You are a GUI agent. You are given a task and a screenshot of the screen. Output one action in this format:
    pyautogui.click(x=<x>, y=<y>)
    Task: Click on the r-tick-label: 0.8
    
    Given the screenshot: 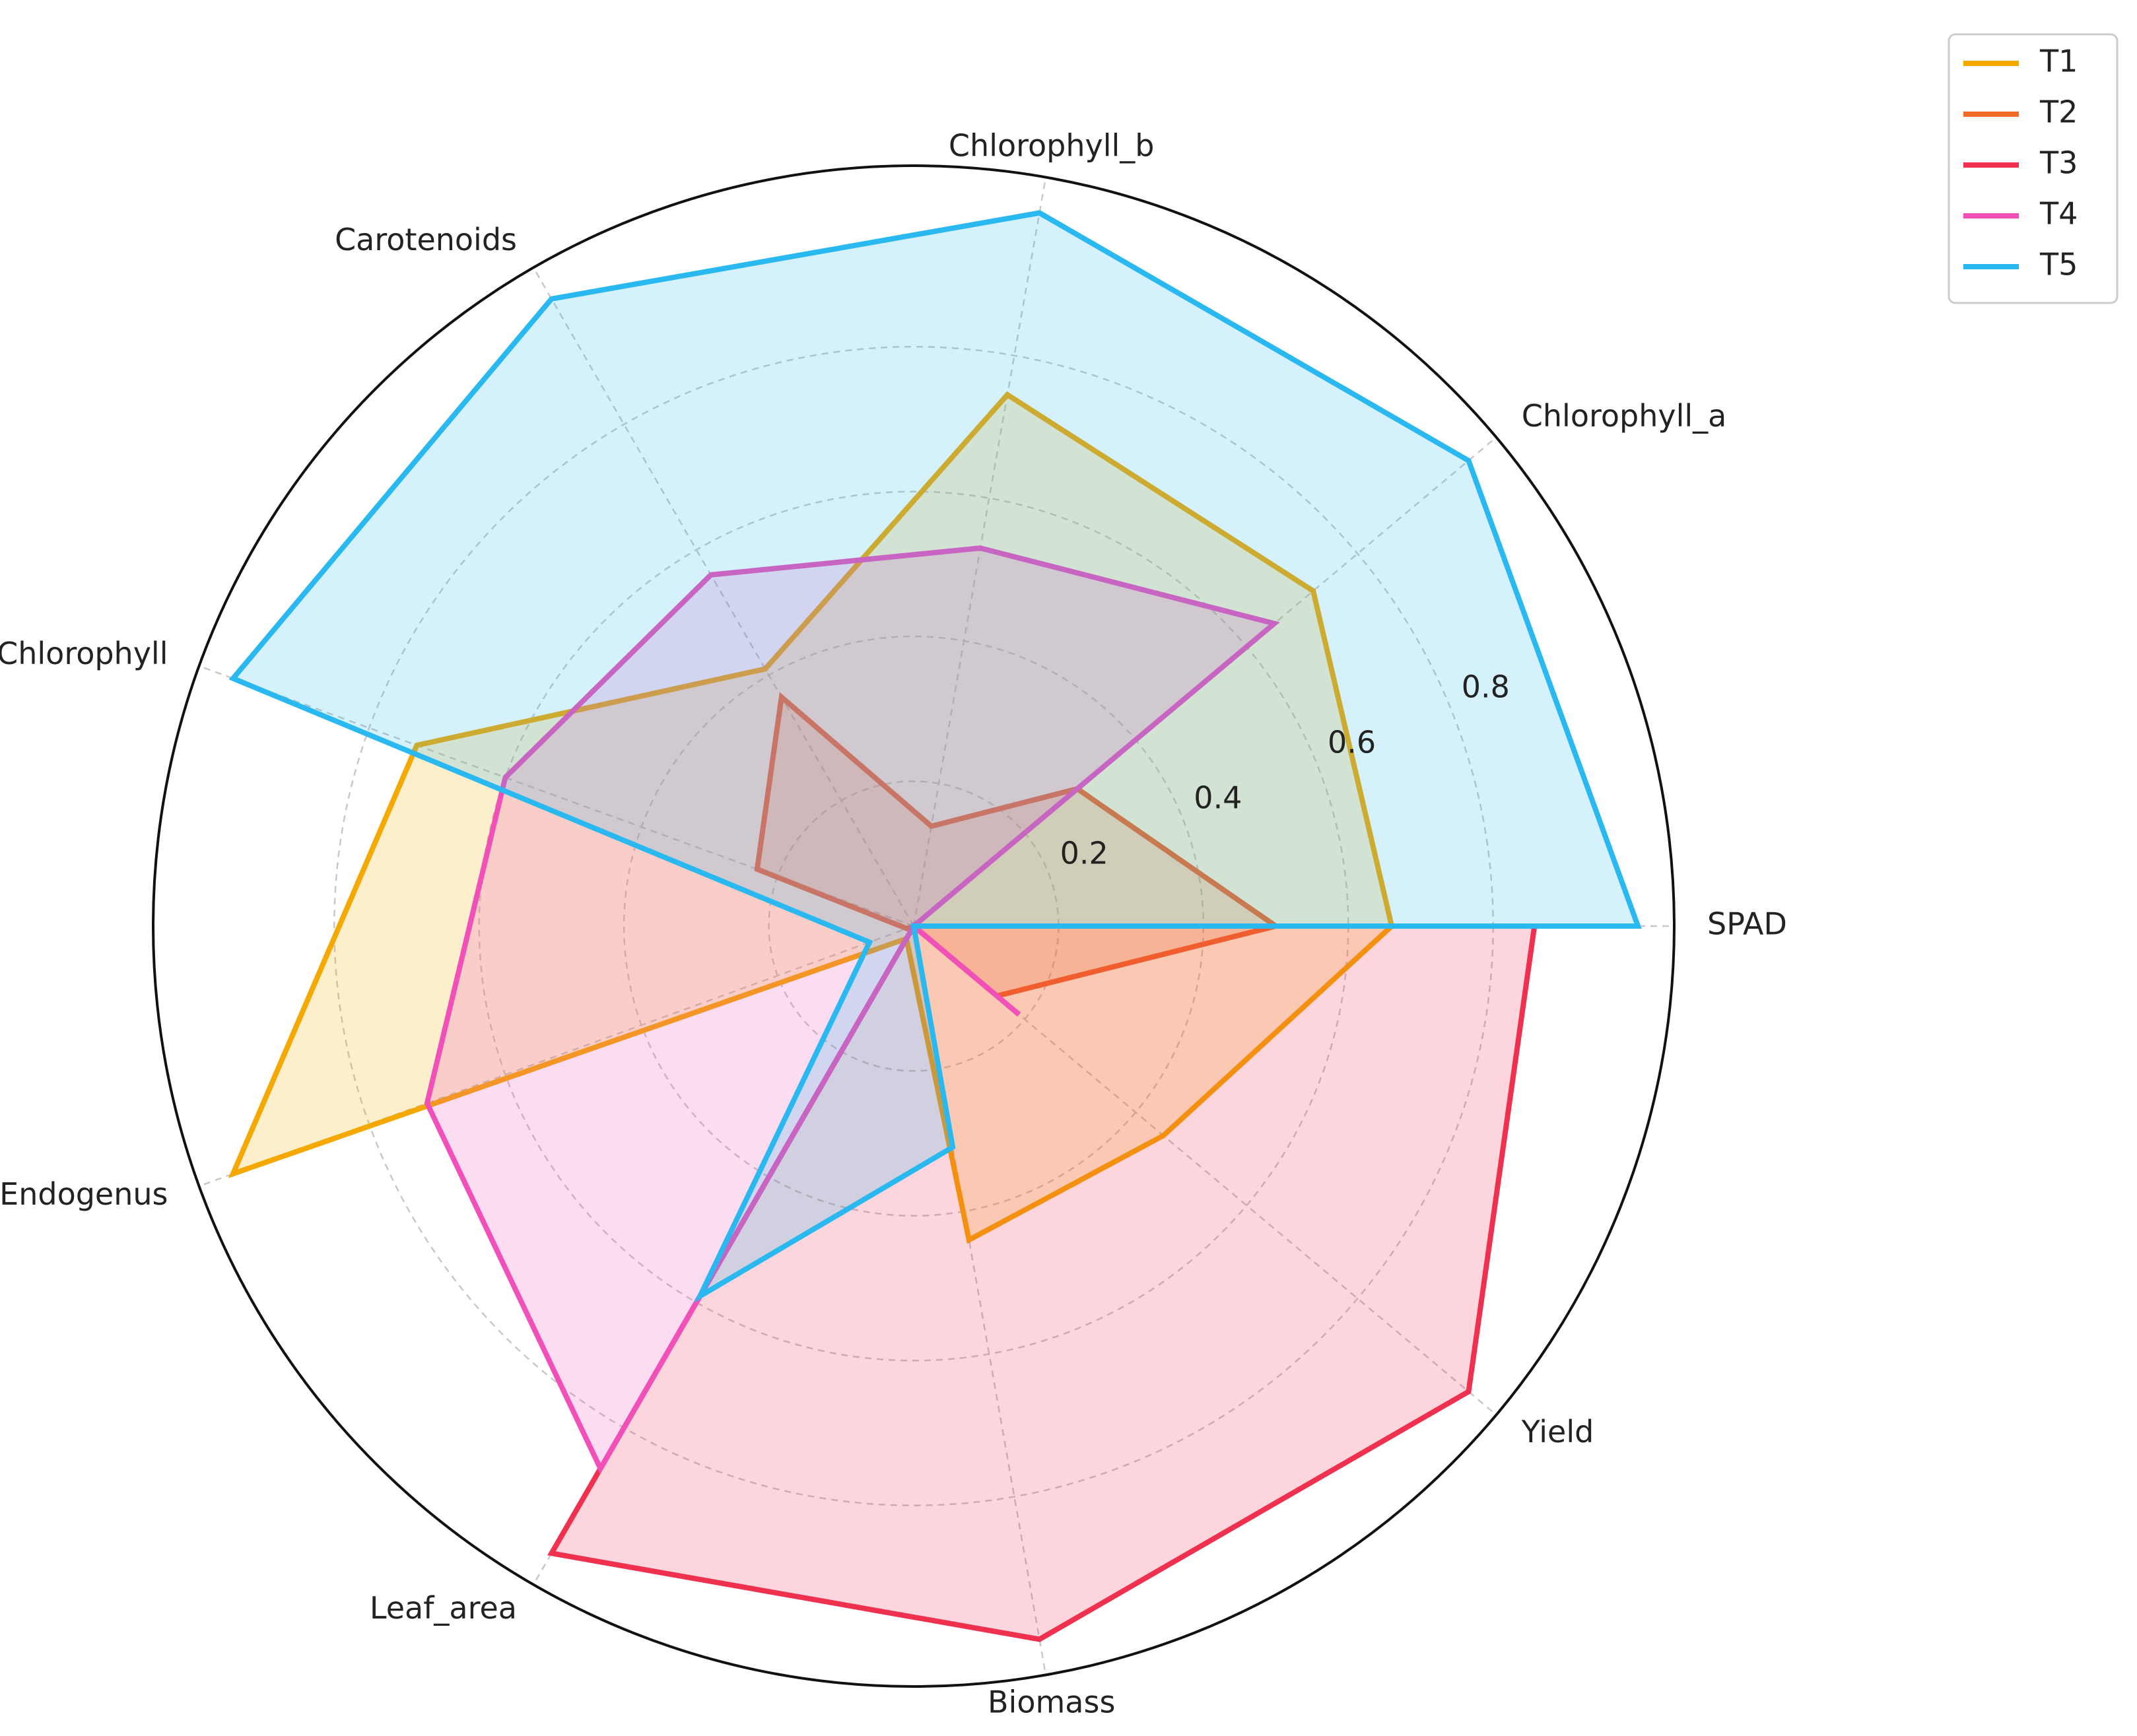 What is the action you would take?
    pyautogui.click(x=1486, y=687)
    